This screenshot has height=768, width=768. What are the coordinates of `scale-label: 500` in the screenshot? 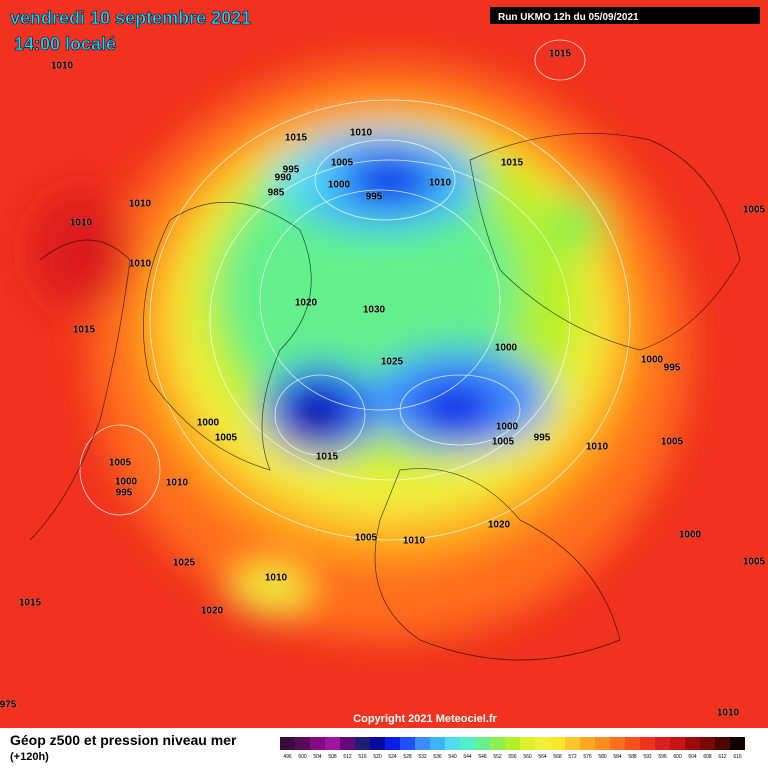 It's located at (302, 757).